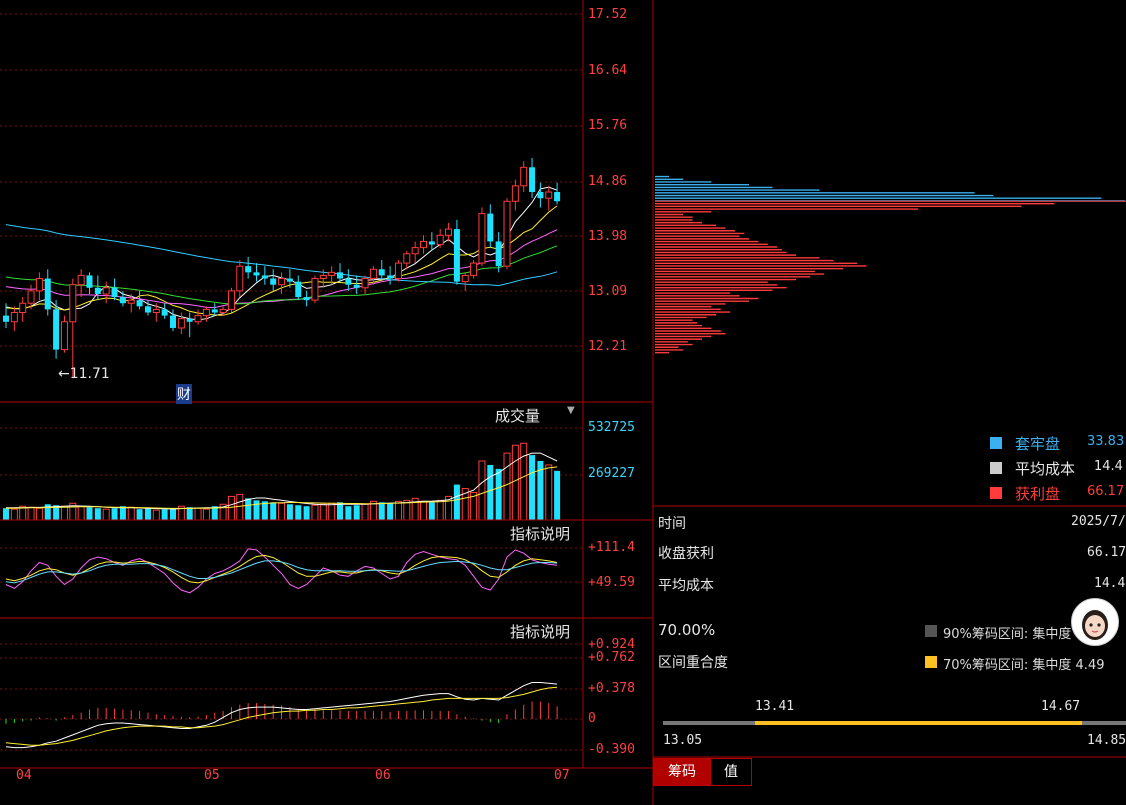 The width and height of the screenshot is (1126, 805). Describe the element at coordinates (518, 416) in the screenshot. I see `volume-title: 成交量` at that location.